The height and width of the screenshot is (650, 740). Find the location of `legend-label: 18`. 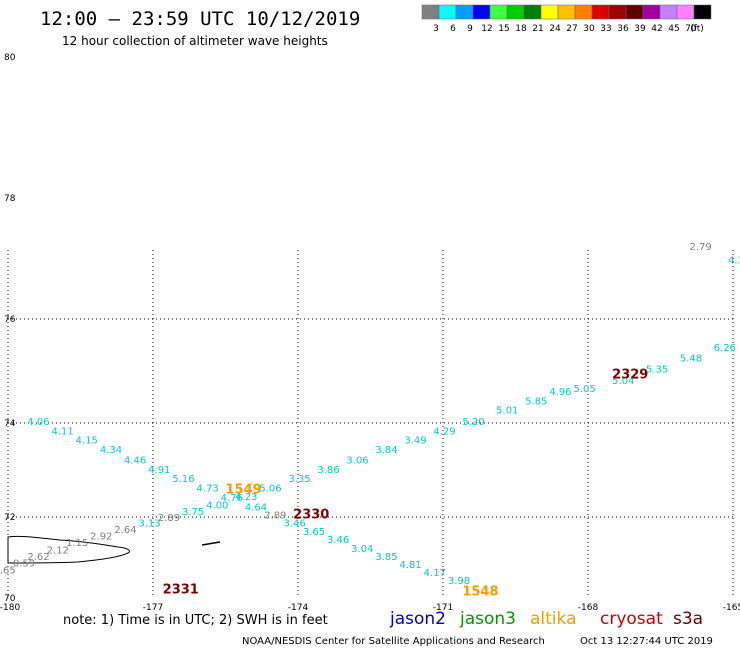

legend-label: 18 is located at coordinates (521, 29).